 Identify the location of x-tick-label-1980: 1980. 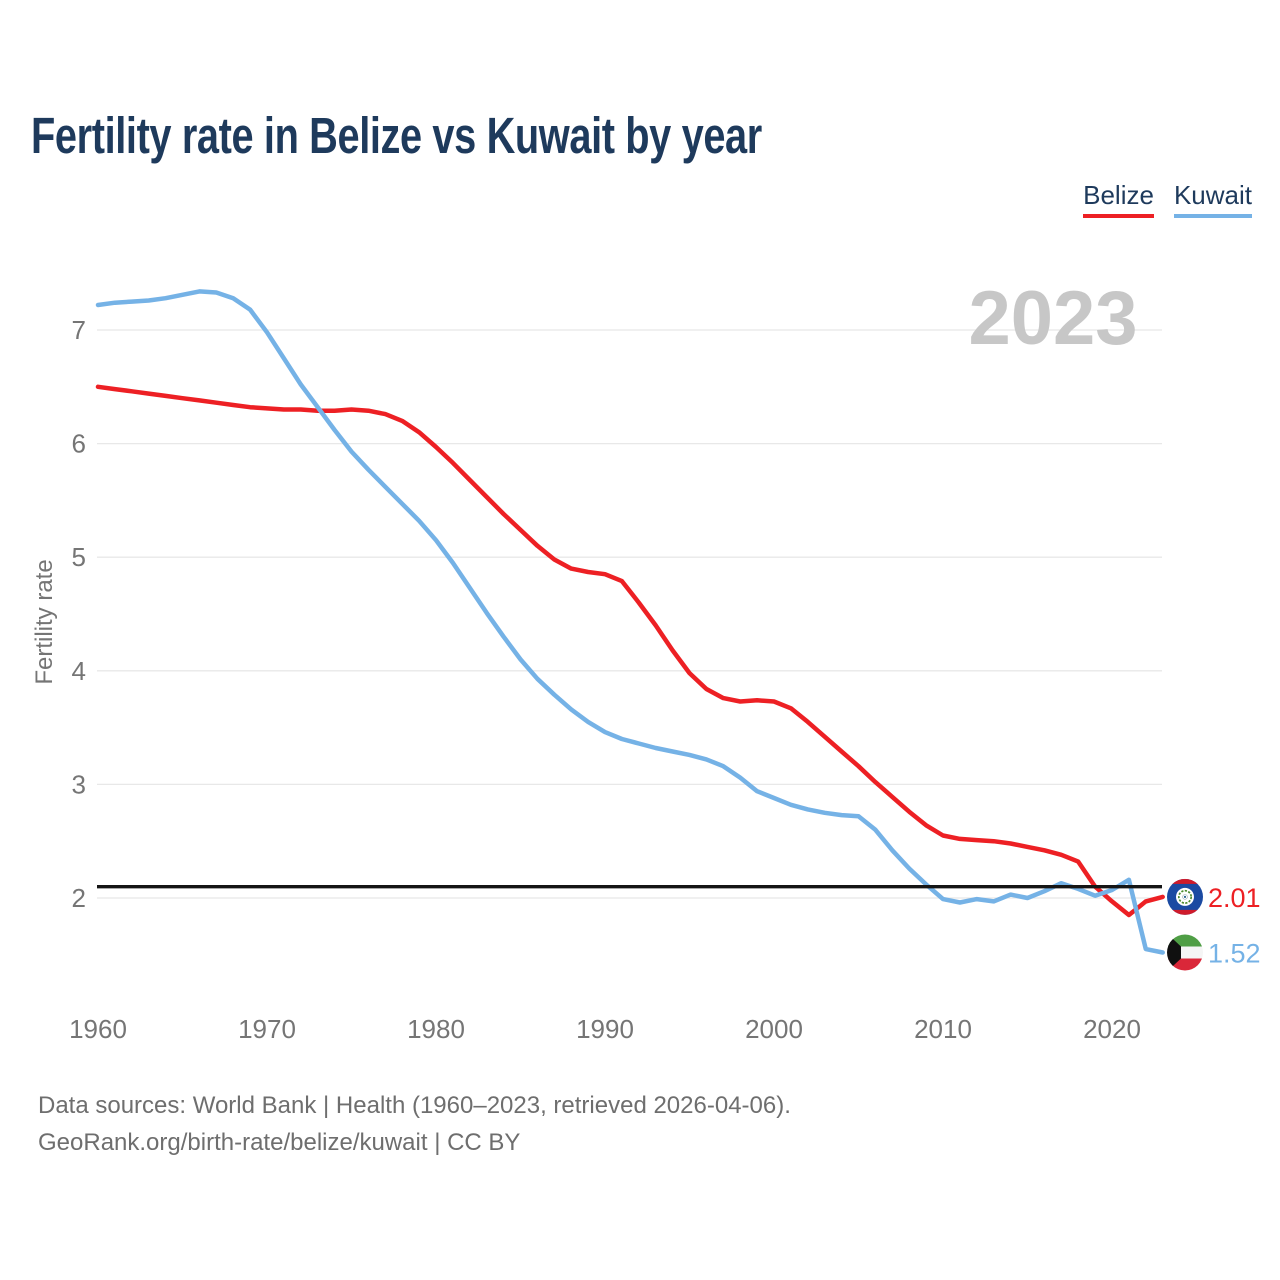
(436, 1029).